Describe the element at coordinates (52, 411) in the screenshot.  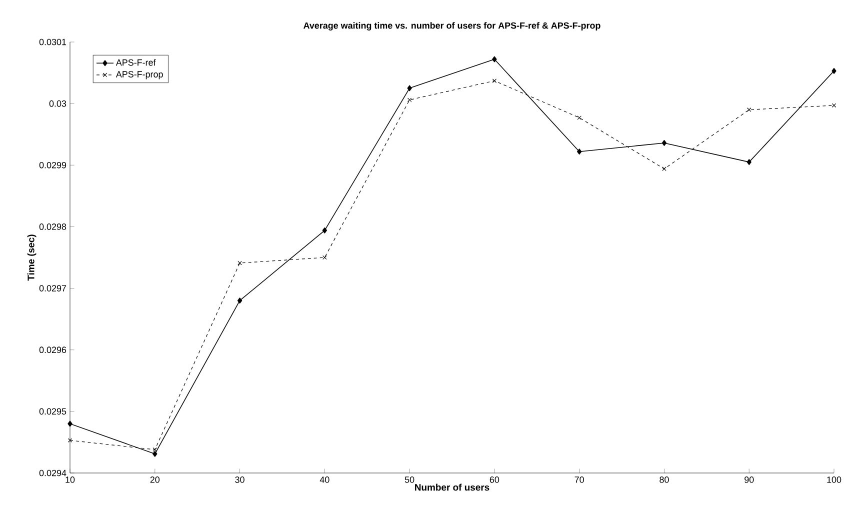
I see `y-tick-label: 0.0295` at that location.